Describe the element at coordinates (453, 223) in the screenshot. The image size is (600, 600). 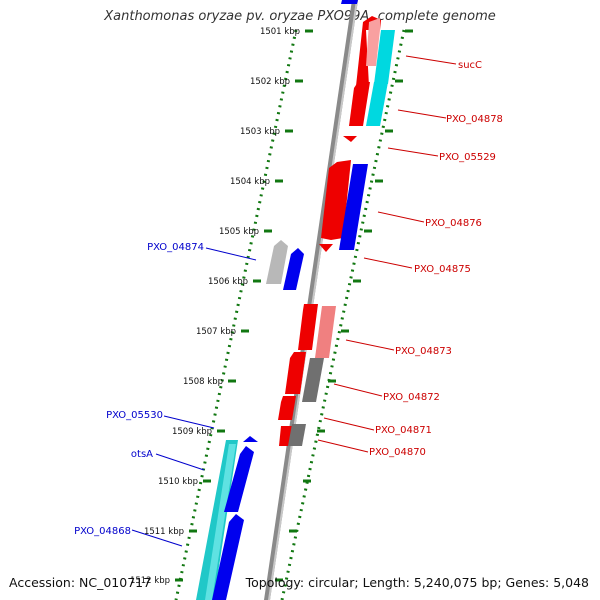
I see `gene-label-right: PXO_04876` at that location.